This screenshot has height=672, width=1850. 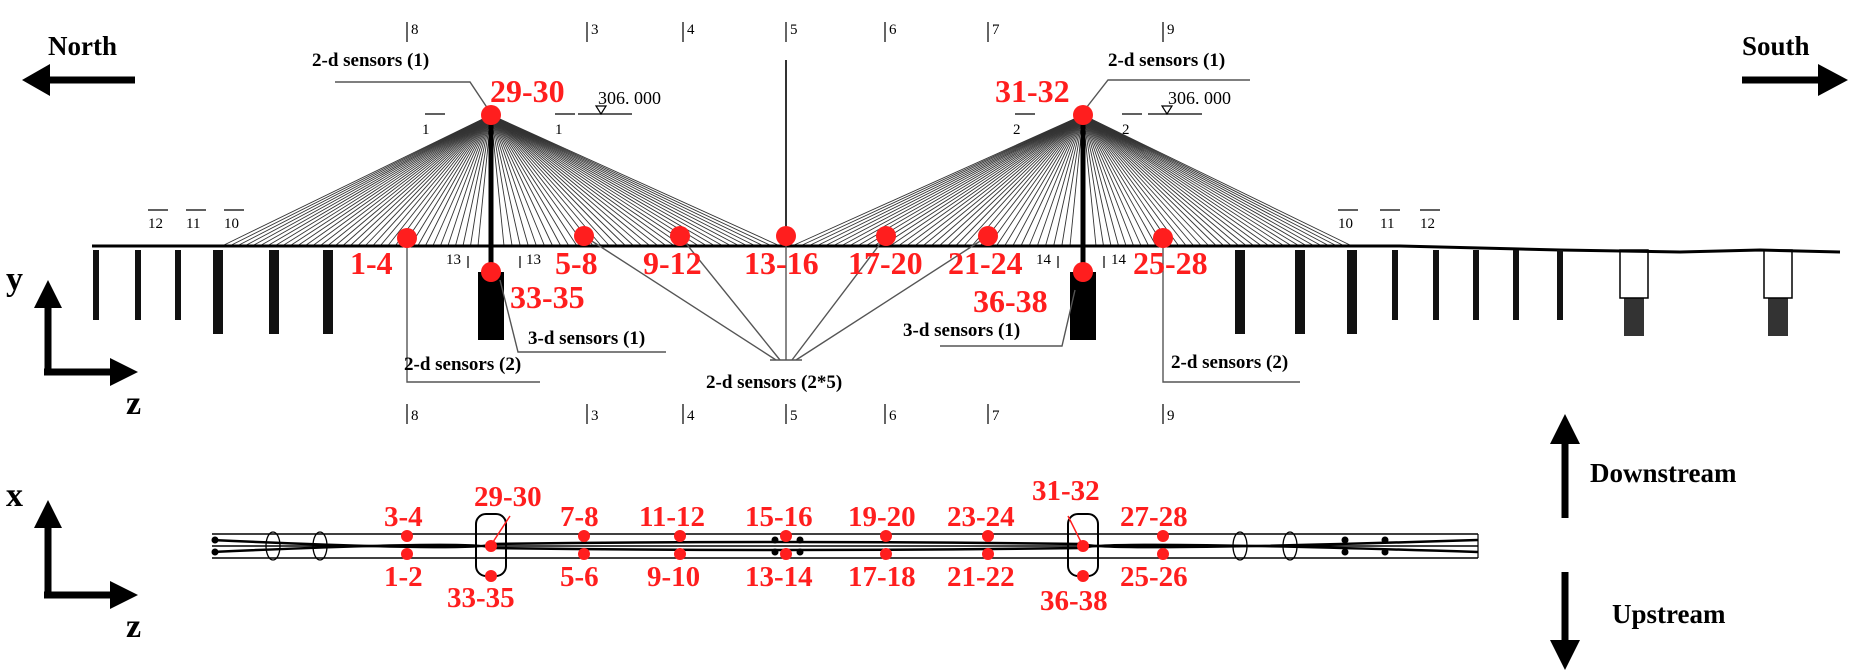 What do you see at coordinates (781, 263) in the screenshot?
I see `sensor-label: 13-16` at bounding box center [781, 263].